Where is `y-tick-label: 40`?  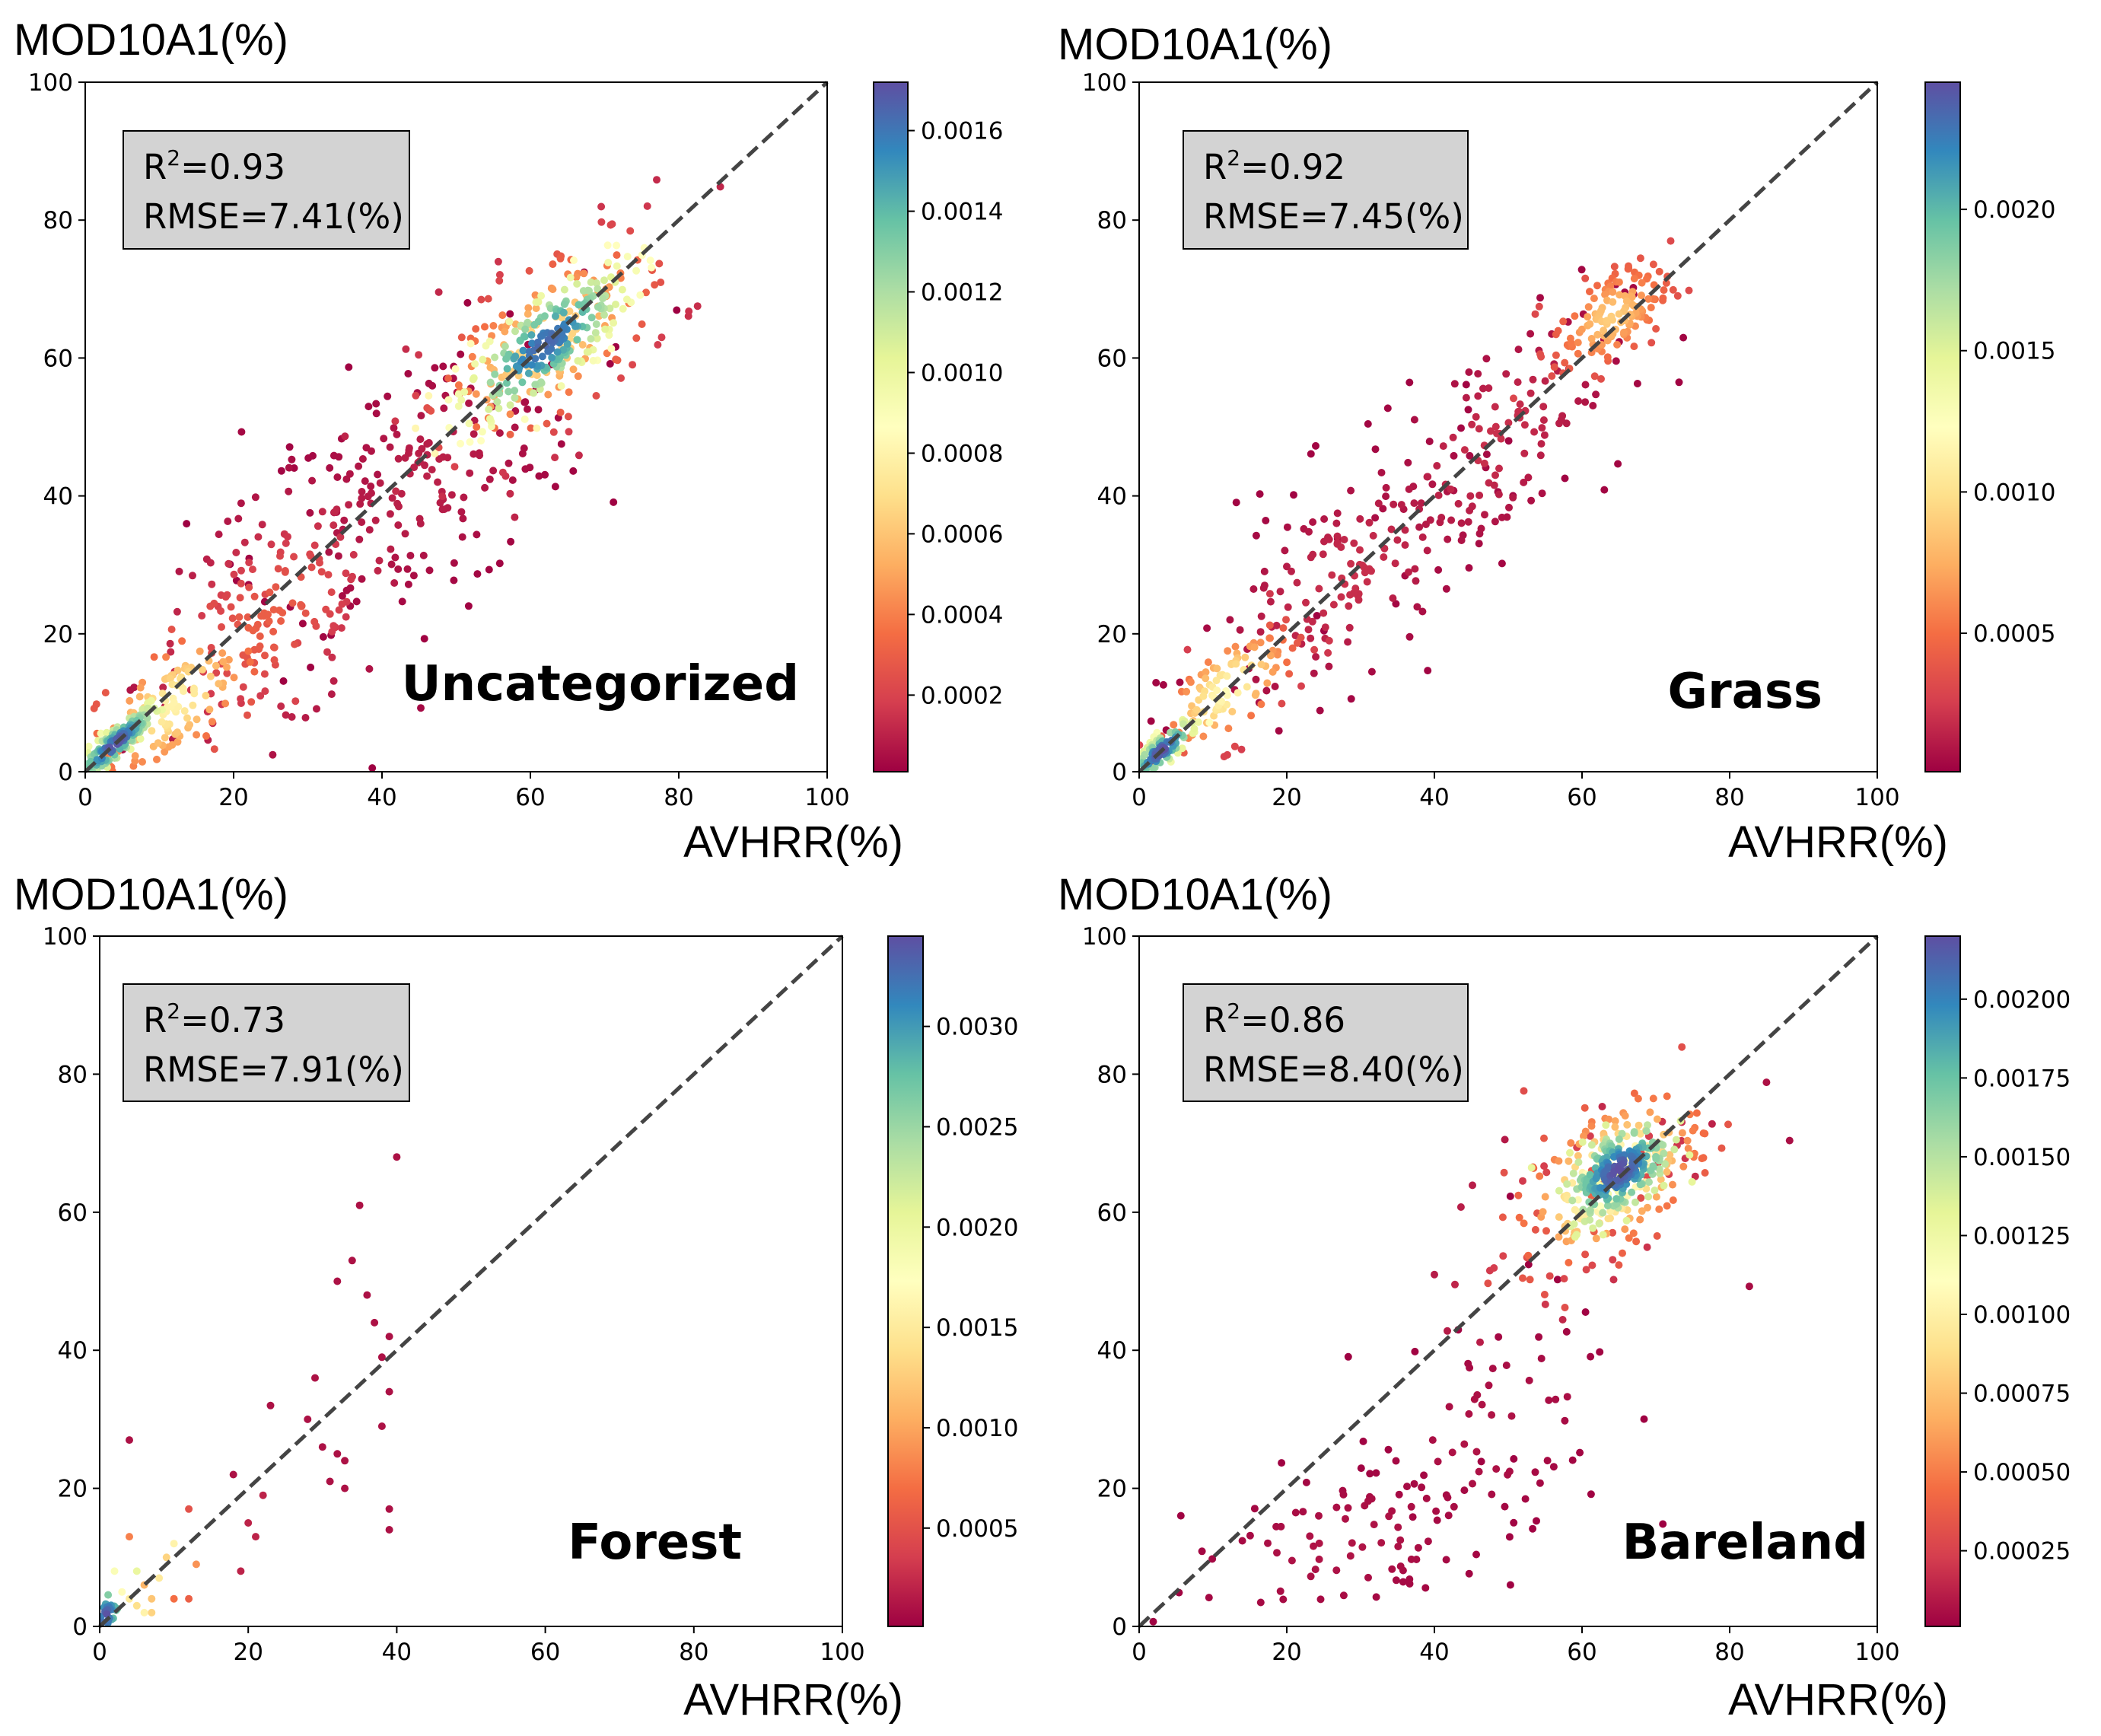
y-tick-label: 40 is located at coordinates (1112, 1351).